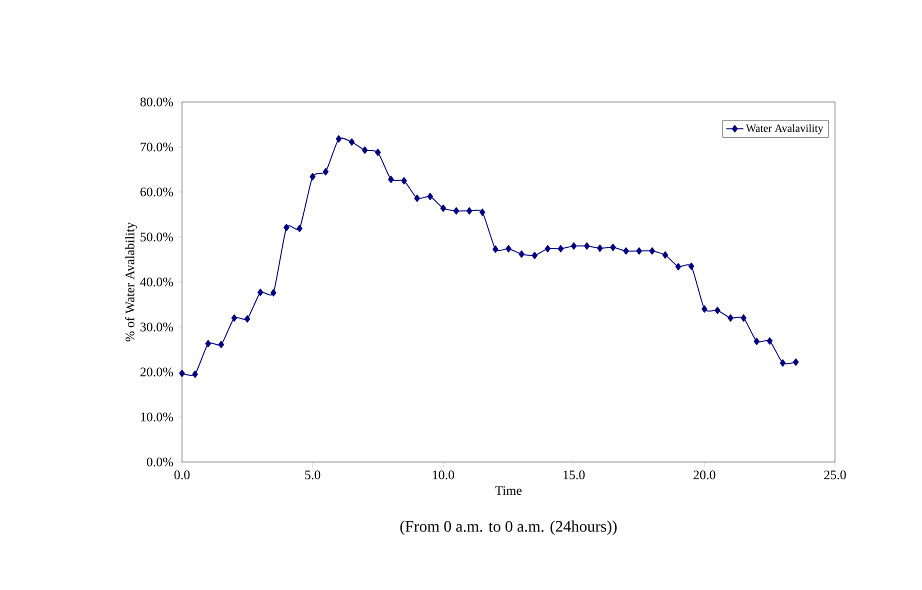 Image resolution: width=922 pixels, height=590 pixels. I want to click on x-tick-label: 5.0, so click(312, 475).